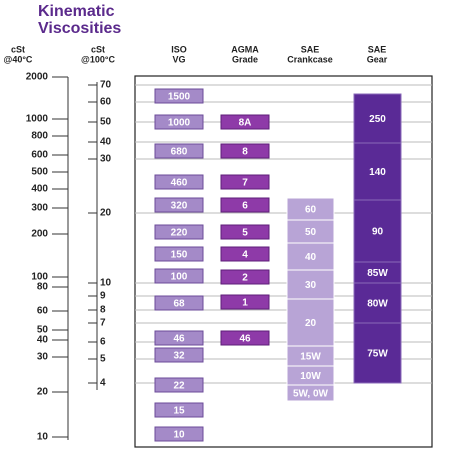 Image resolution: width=450 pixels, height=450 pixels. Describe the element at coordinates (18, 59) in the screenshot. I see `column-header: @40°C` at that location.